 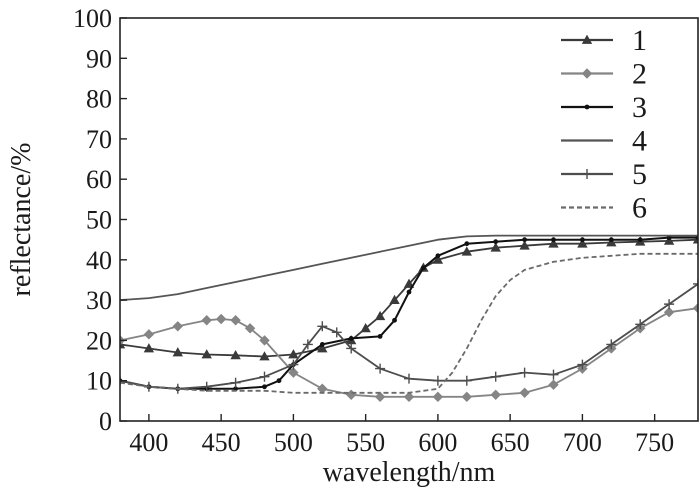 I want to click on legend-label: 1, so click(x=639, y=40).